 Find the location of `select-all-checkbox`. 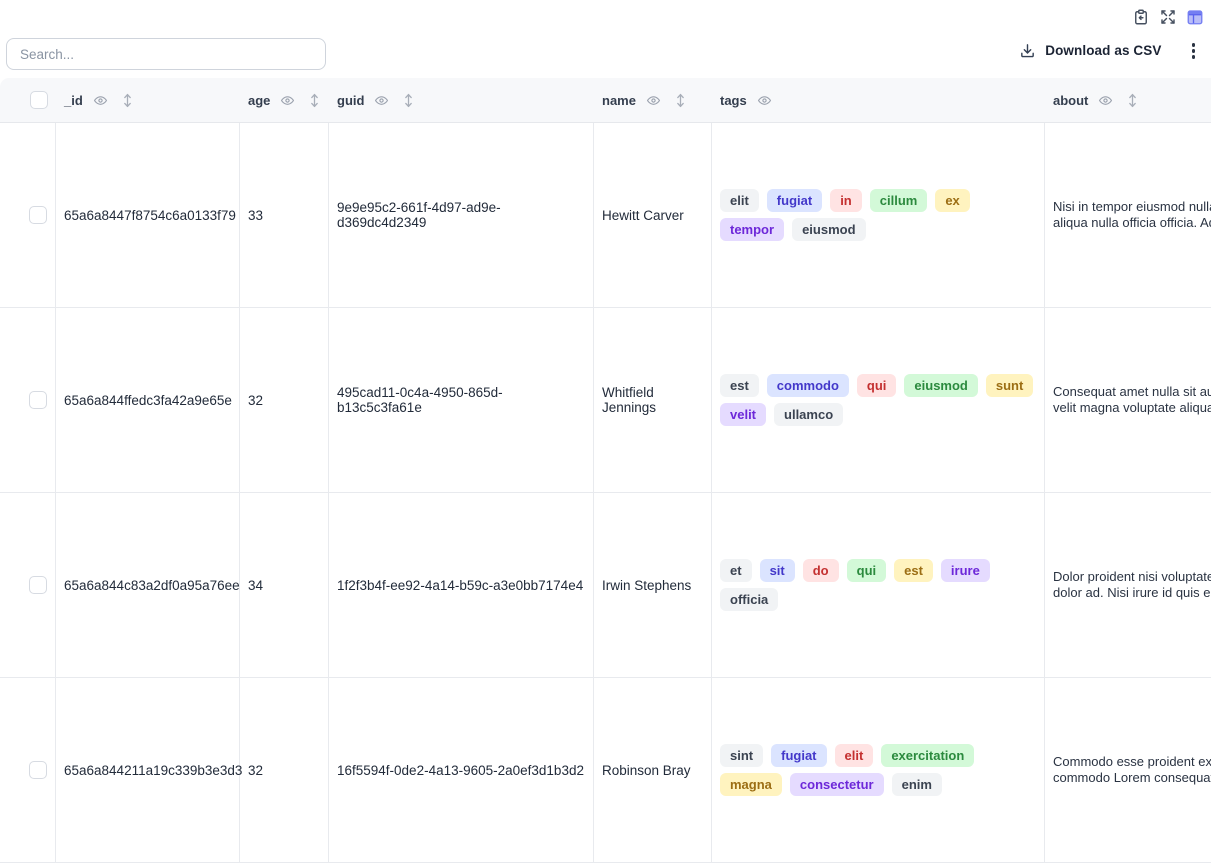

select-all-checkbox is located at coordinates (39, 100).